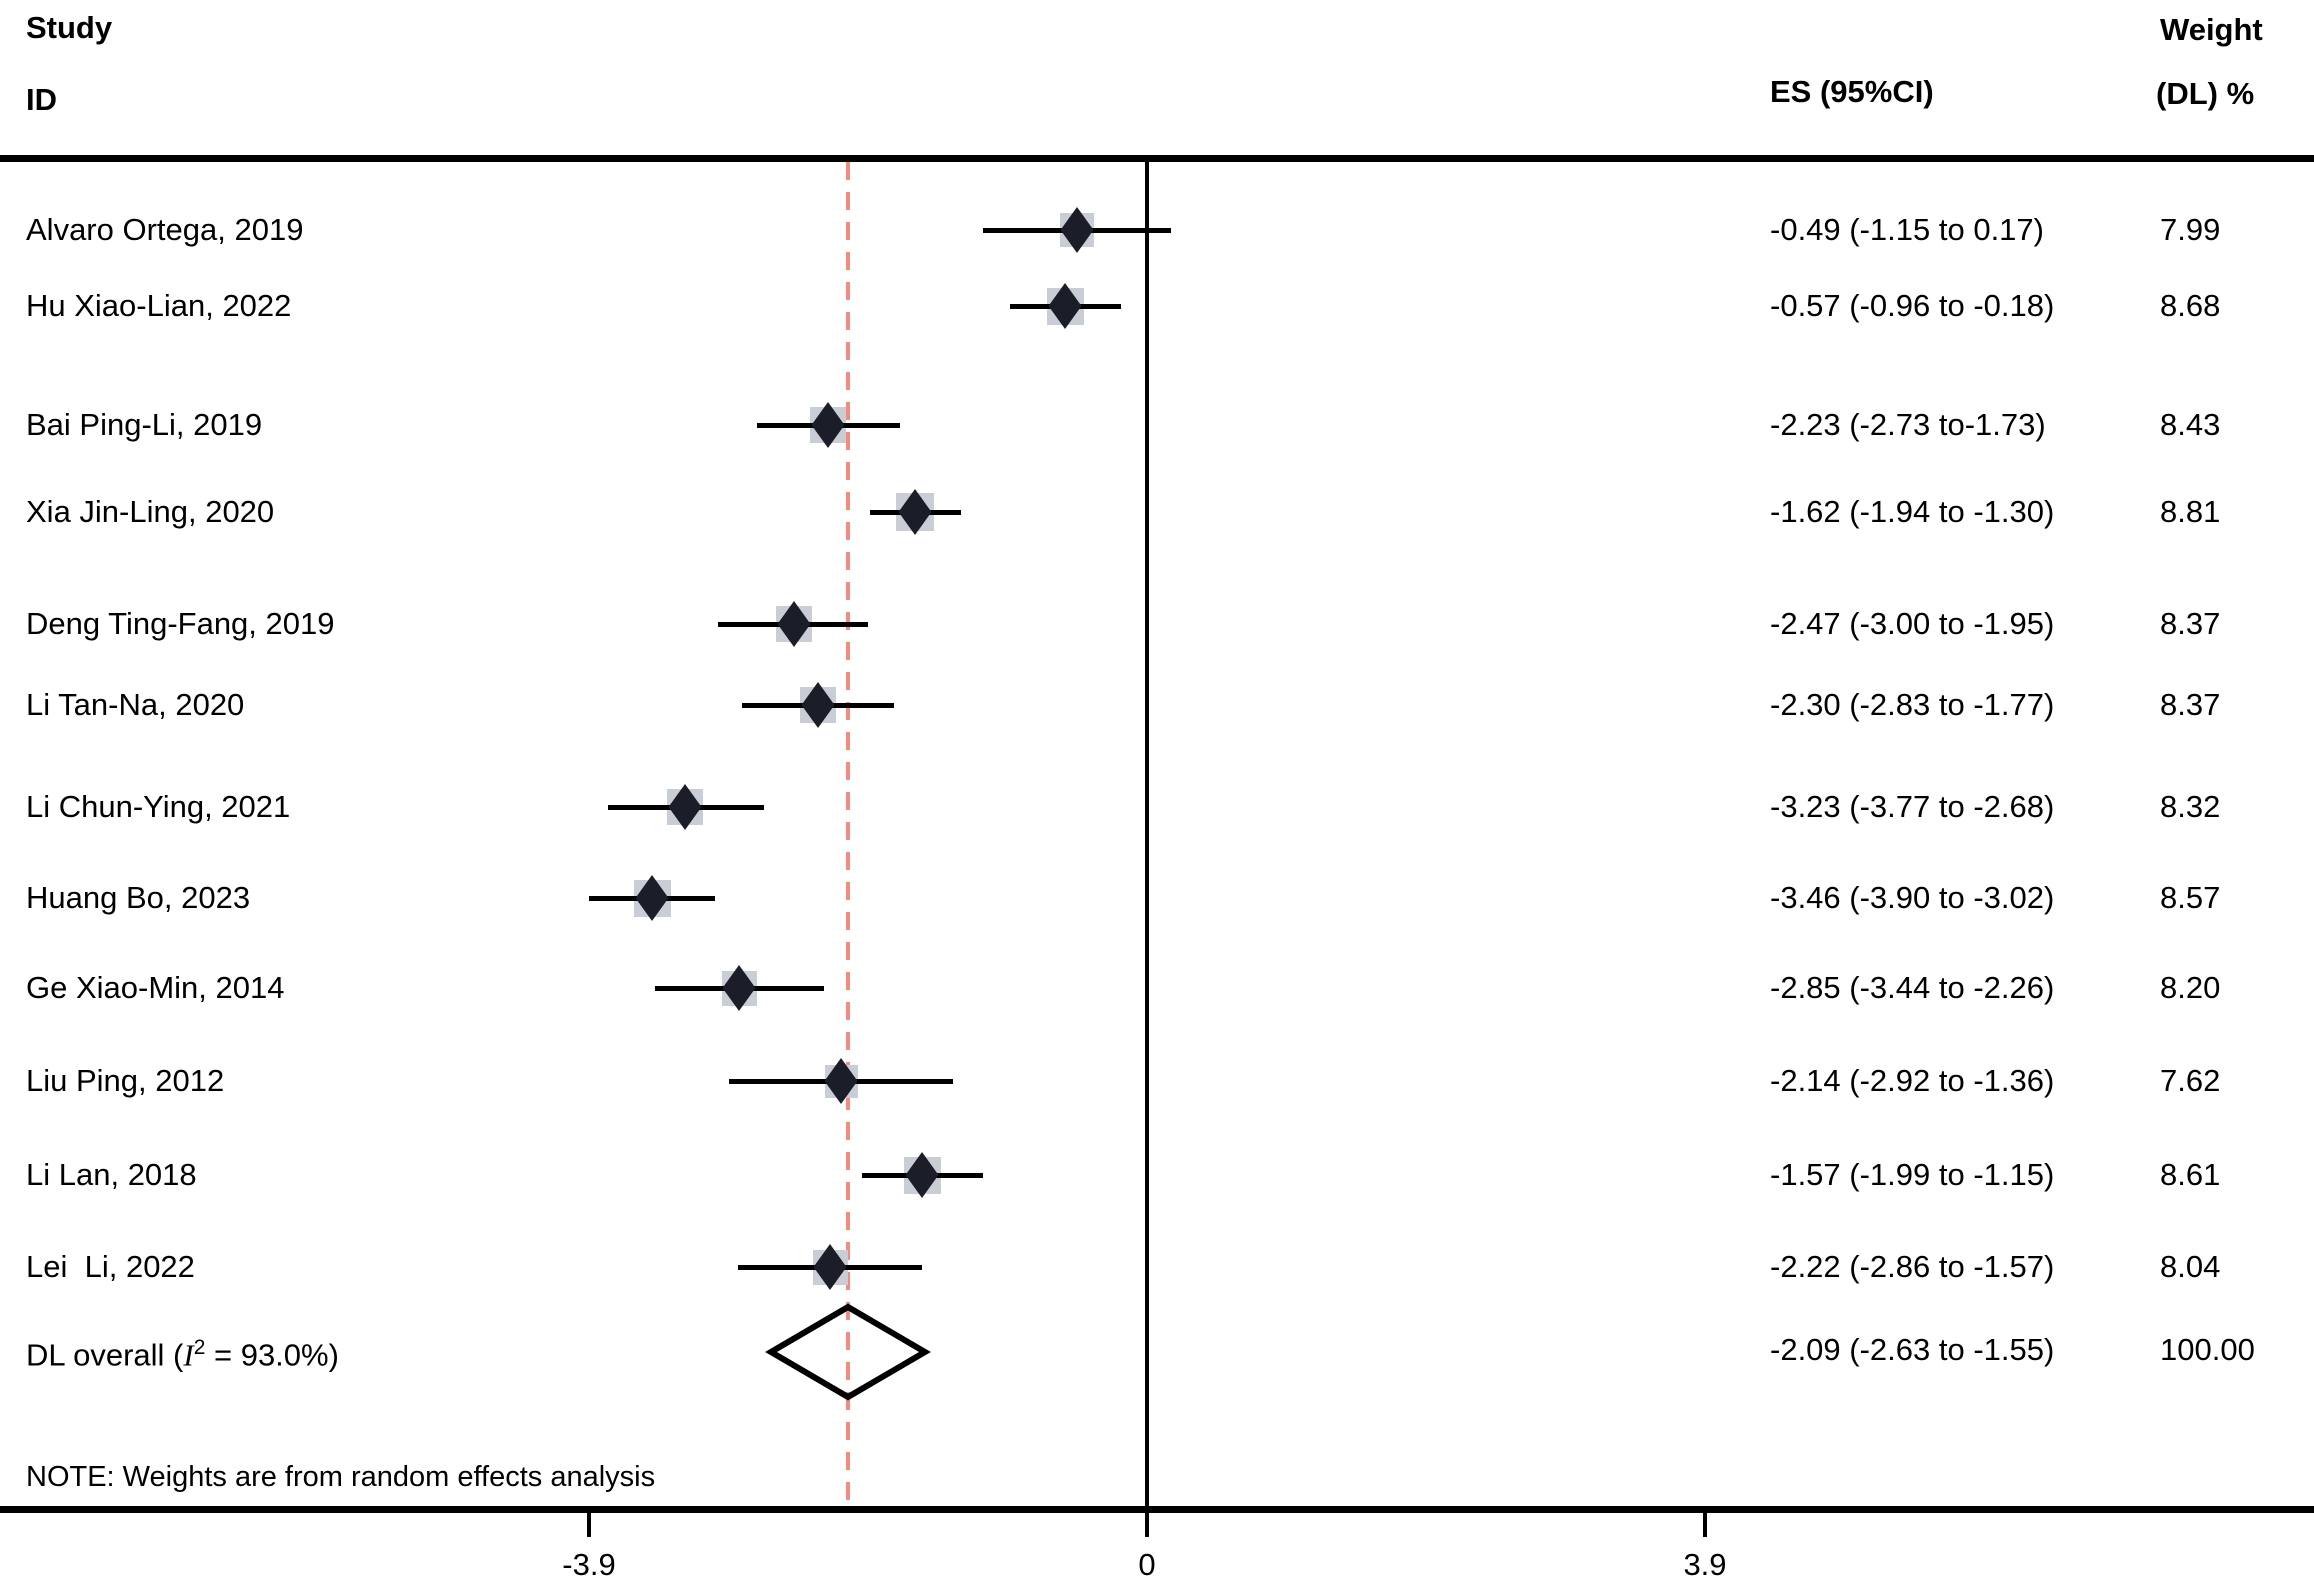 This screenshot has height=1594, width=2314. I want to click on study-label: Ge Xiao-Min, 2014, so click(155, 987).